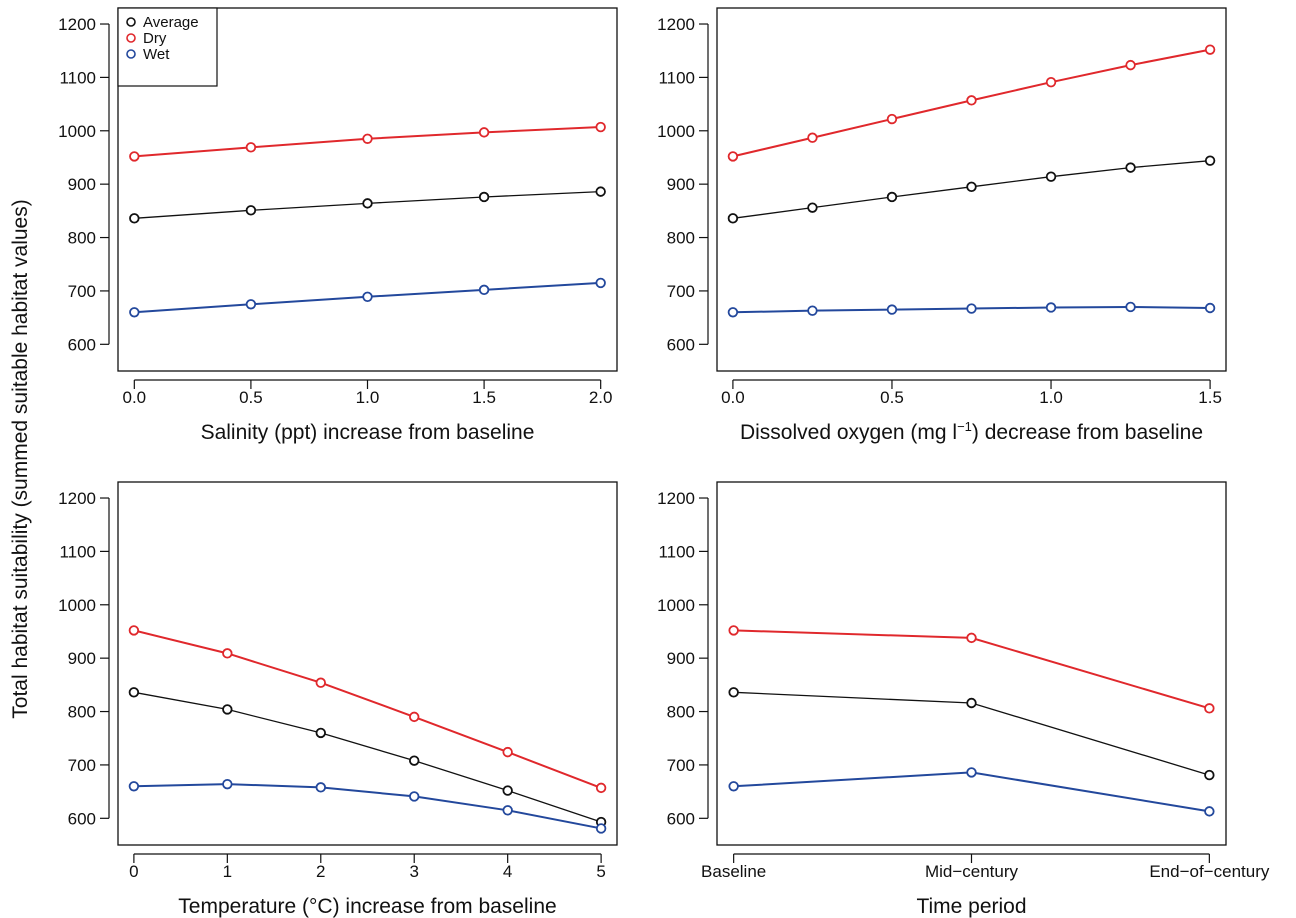  I want to click on x-axis-title: Time period, so click(971, 906).